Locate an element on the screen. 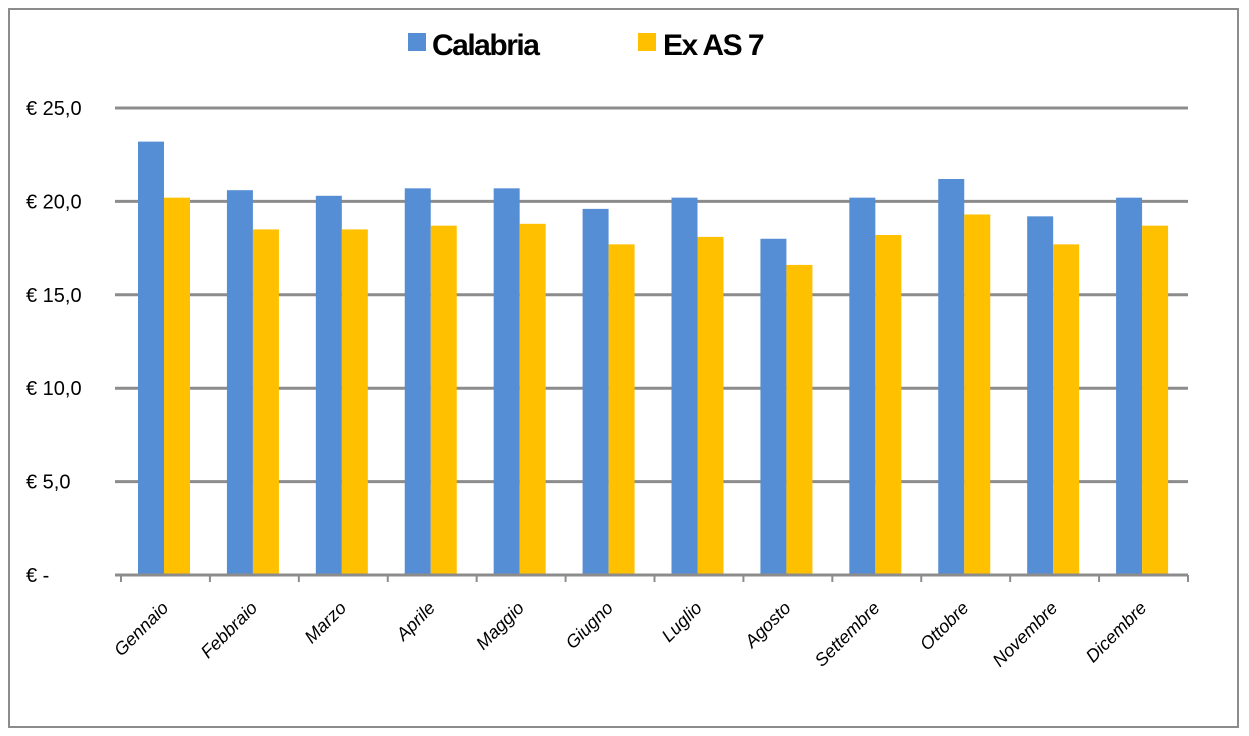 Image resolution: width=1249 pixels, height=736 pixels. y-tick-label: € 15,0 is located at coordinates (54, 296).